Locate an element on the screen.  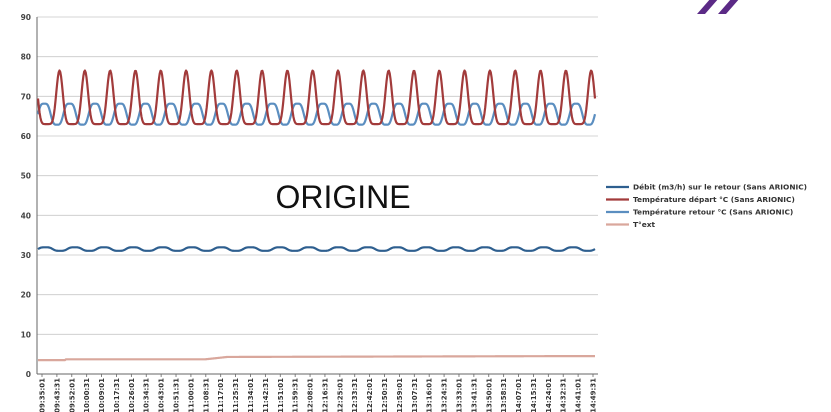
x-tick-label: 10:17:31 is located at coordinates (117, 395).